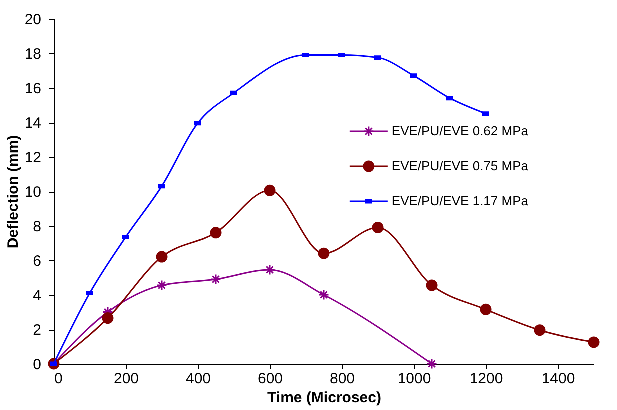  I want to click on x-tick-label: 0, so click(58, 379).